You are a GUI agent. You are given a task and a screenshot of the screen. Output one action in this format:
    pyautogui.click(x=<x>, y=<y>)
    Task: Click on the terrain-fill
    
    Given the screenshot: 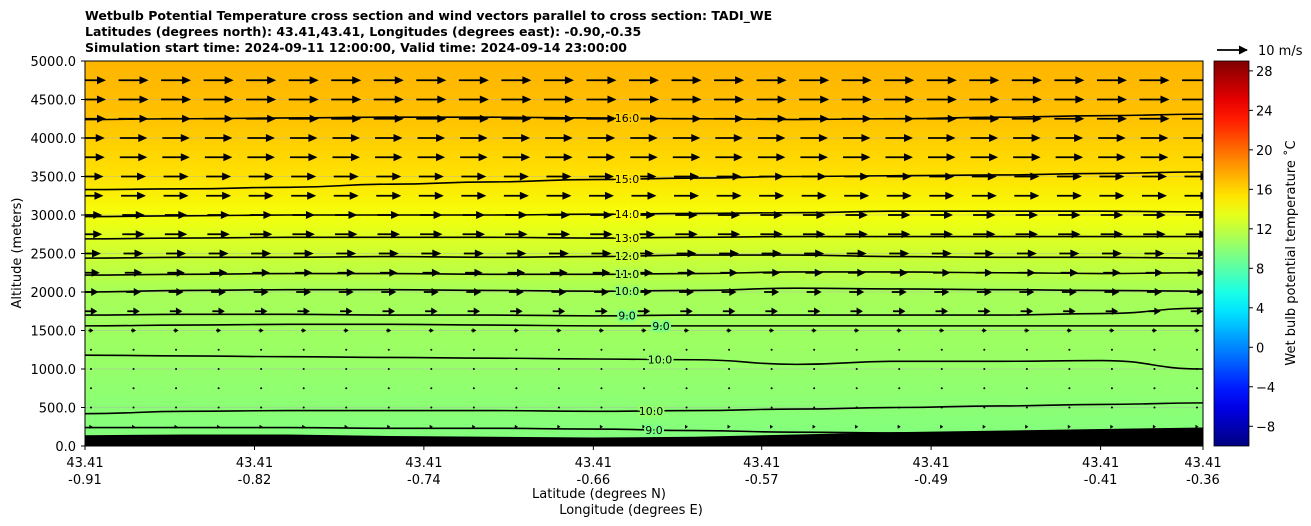 What is the action you would take?
    pyautogui.click(x=644, y=436)
    